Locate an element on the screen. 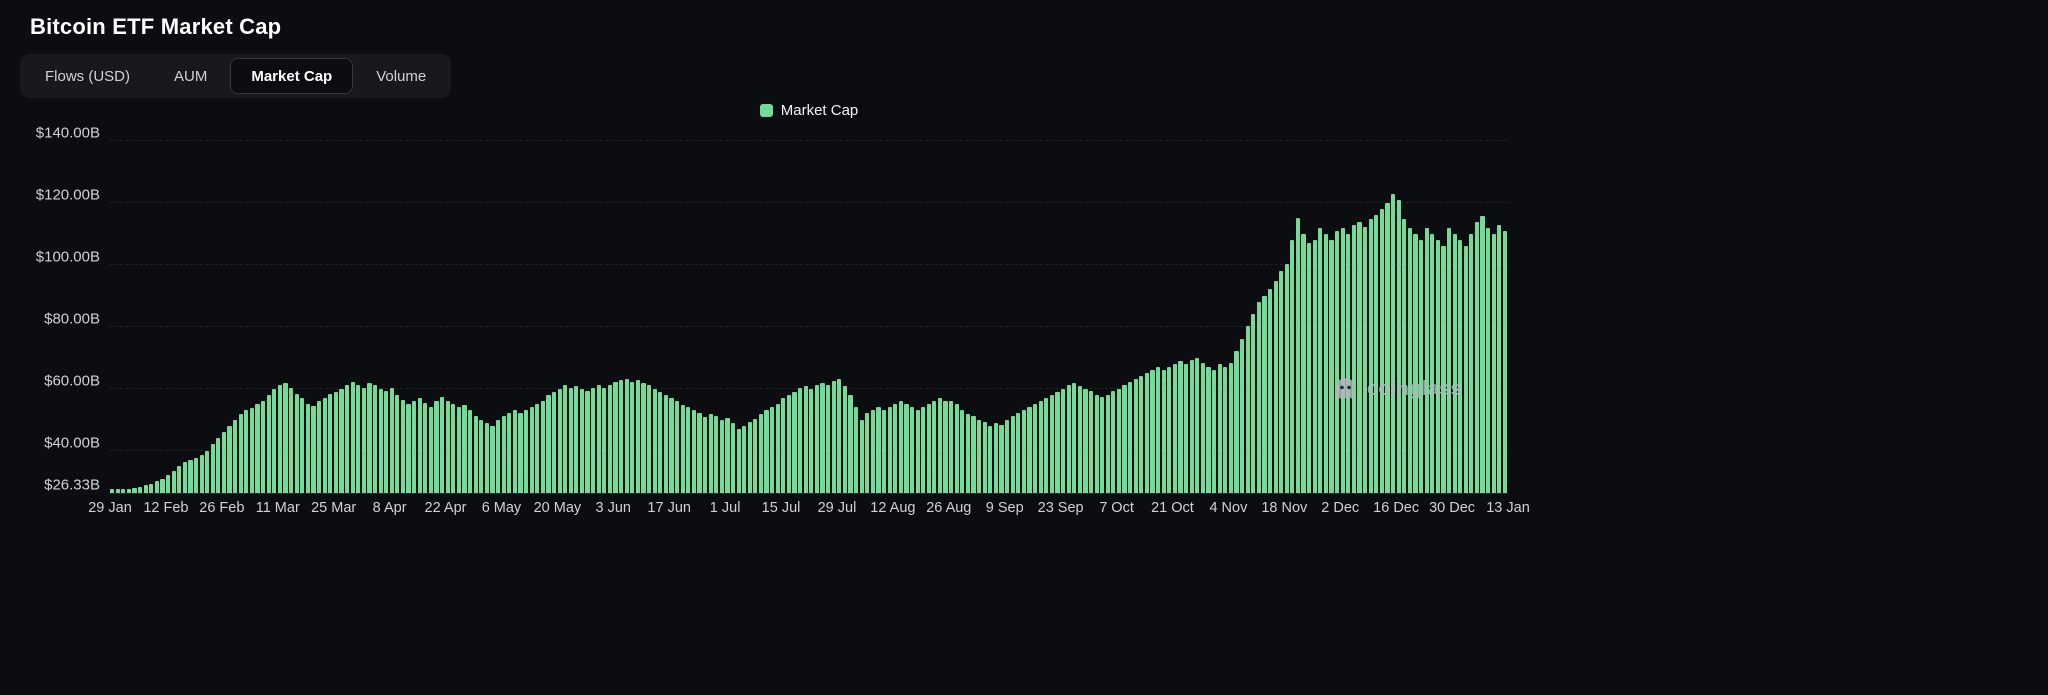 The image size is (2048, 695). x-tick-label: 8 Apr is located at coordinates (389, 508).